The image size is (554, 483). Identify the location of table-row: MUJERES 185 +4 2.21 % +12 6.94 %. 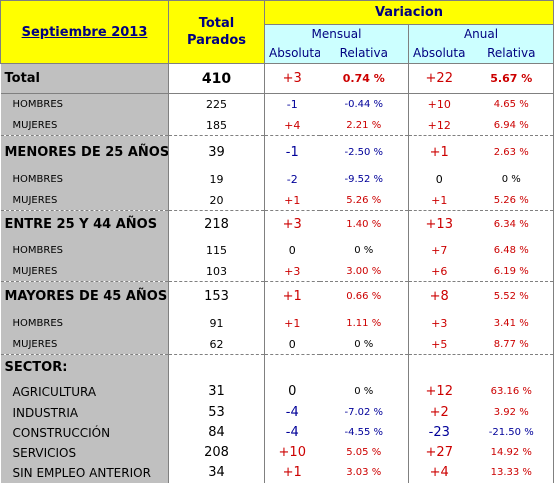
(277, 125).